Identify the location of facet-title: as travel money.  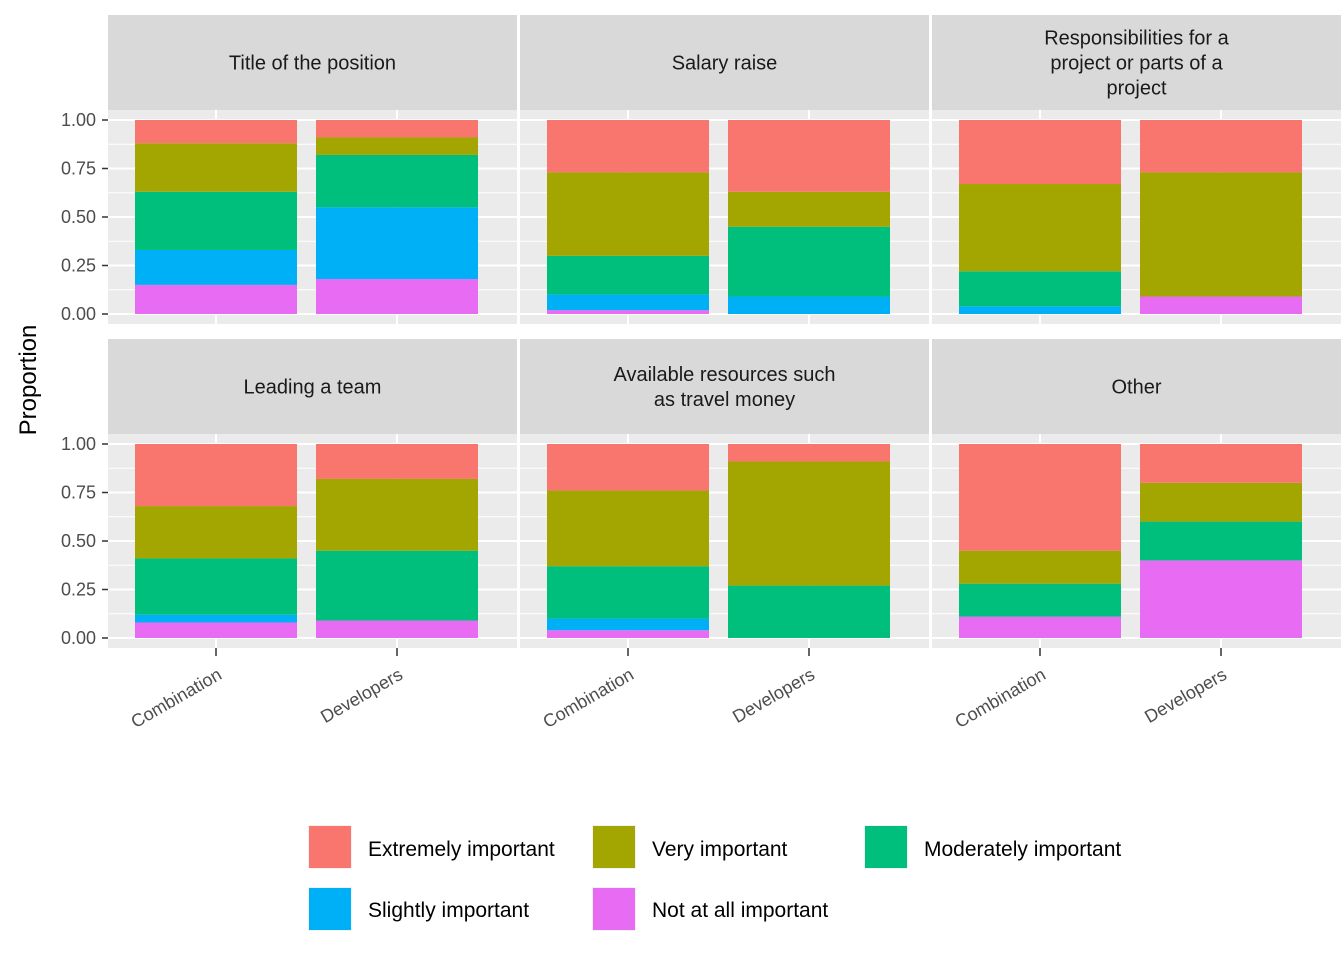
(724, 400).